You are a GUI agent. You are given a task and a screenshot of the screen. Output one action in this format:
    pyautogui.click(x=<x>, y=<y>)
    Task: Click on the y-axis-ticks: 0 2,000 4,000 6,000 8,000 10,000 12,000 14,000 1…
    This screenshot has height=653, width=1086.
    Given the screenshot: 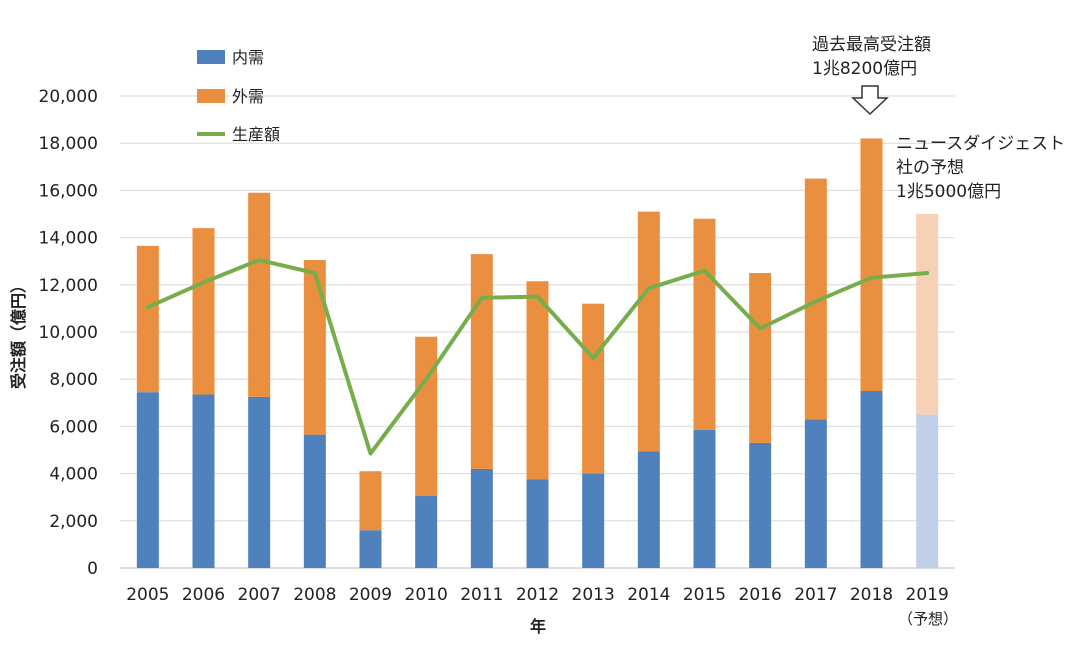 What is the action you would take?
    pyautogui.click(x=68, y=333)
    